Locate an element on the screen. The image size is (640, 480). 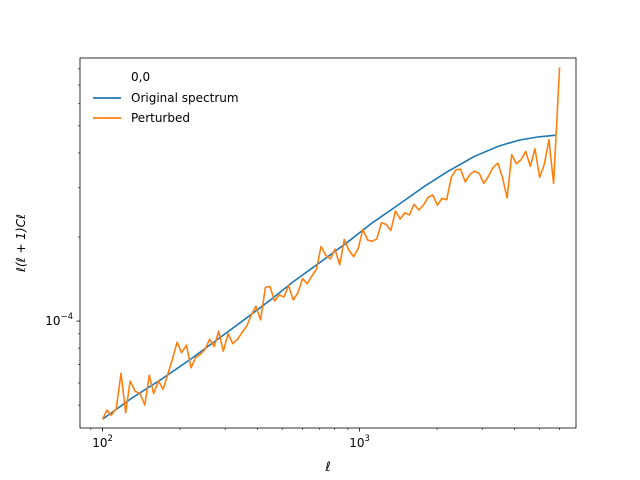
legend-label-perturbed: Perturbed is located at coordinates (160, 118).